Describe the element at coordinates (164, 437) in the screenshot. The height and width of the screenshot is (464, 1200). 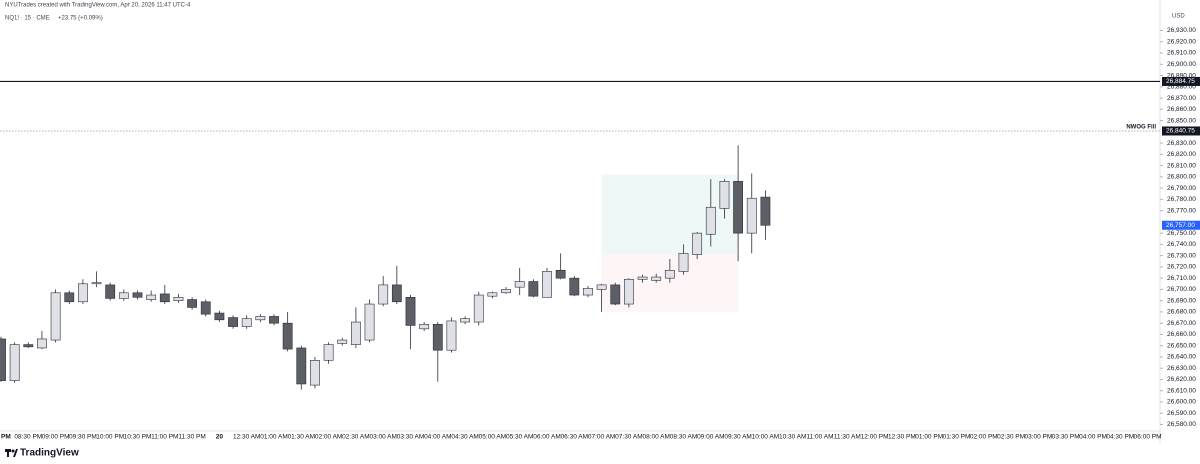
I see `x-tick-label: 11:00 PM` at that location.